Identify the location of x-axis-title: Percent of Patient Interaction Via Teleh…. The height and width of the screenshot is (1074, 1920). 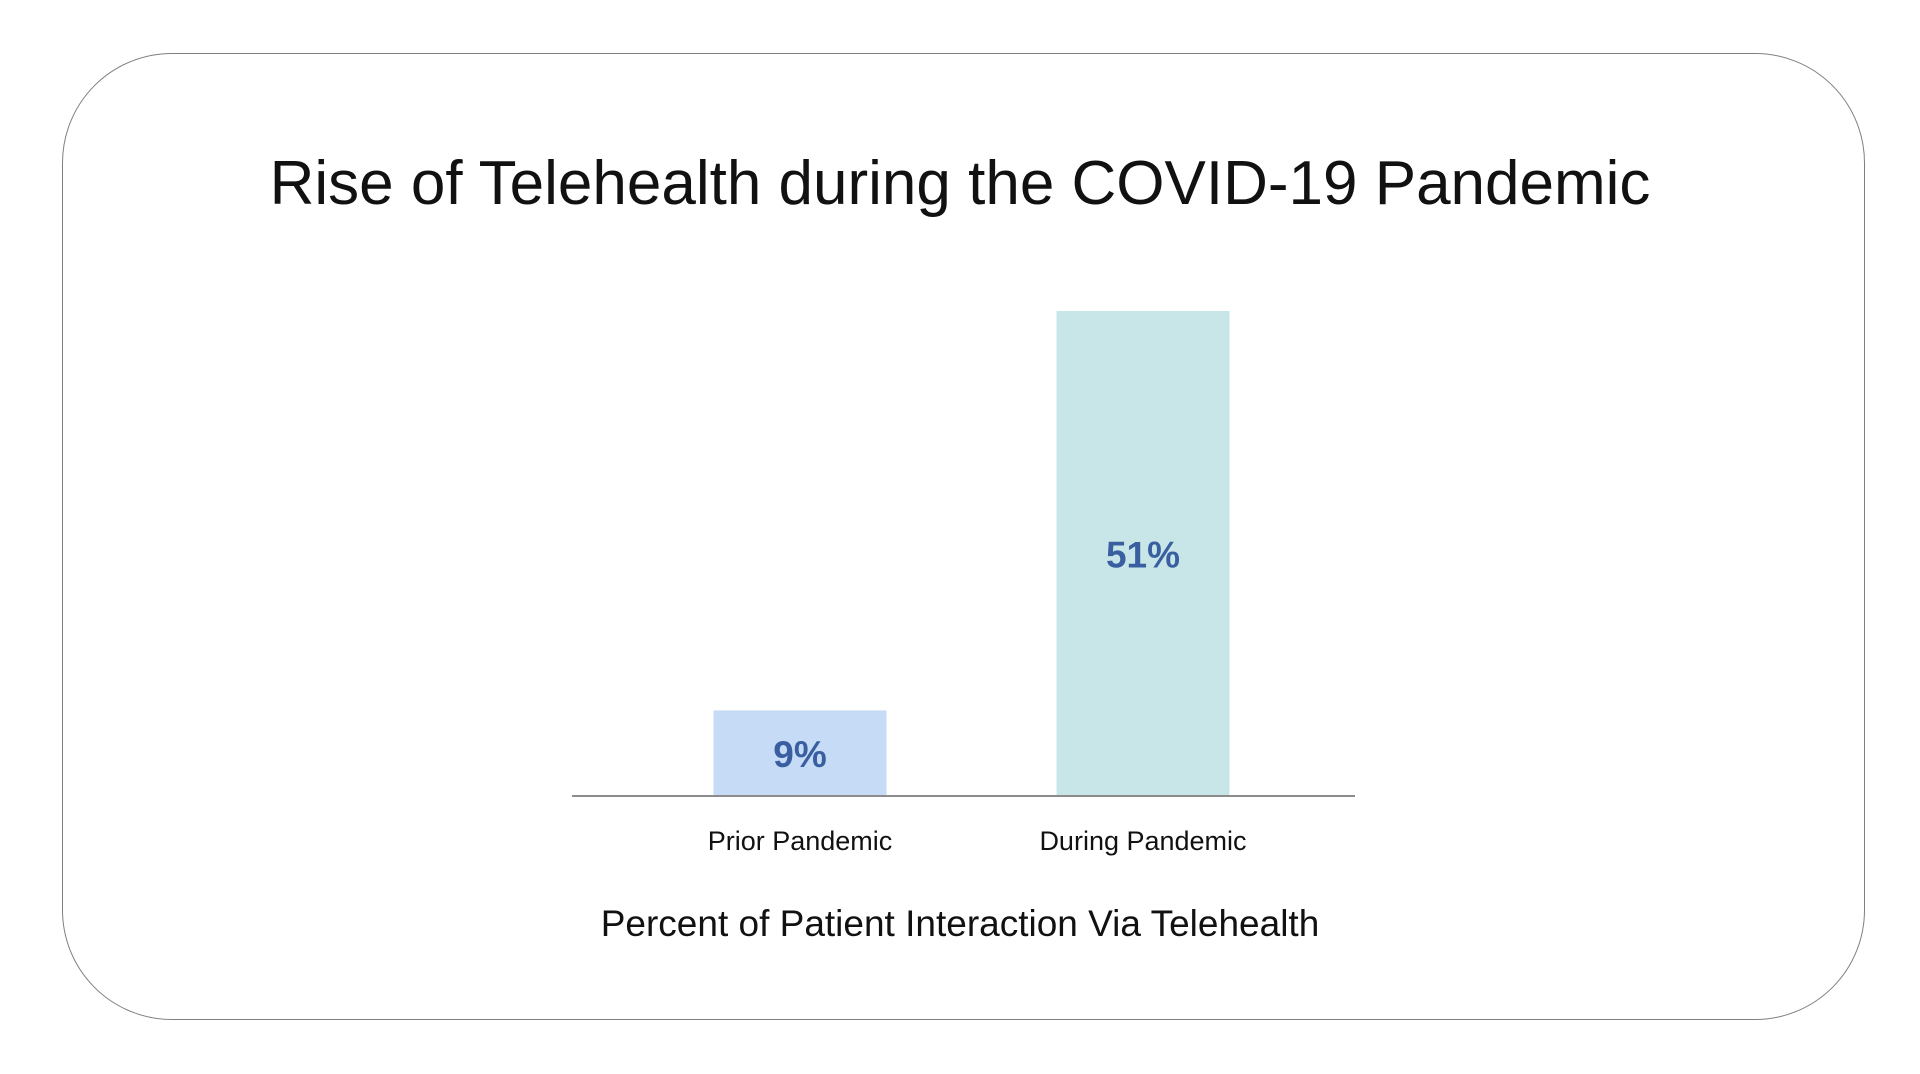
(960, 923).